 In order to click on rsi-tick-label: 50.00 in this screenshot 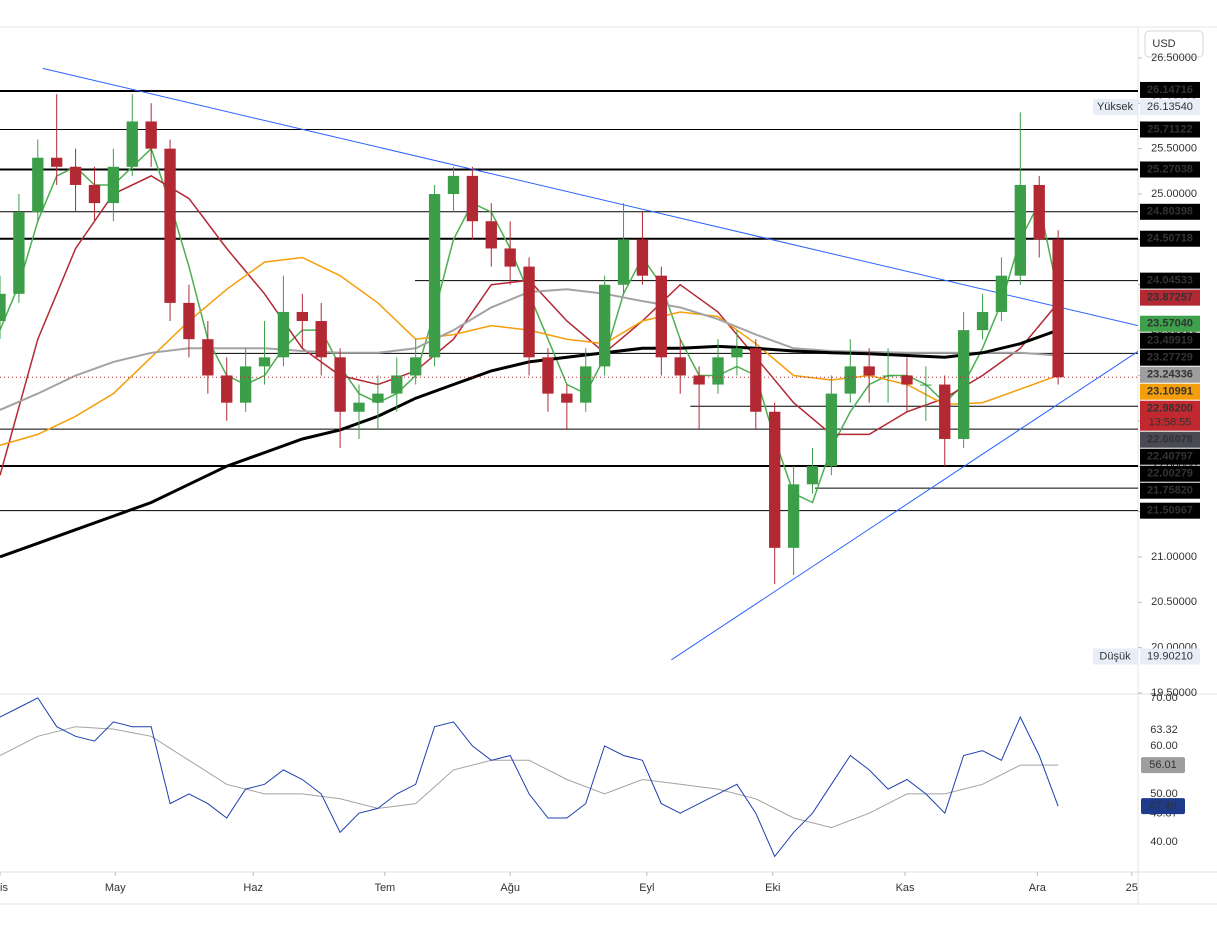, I will do `click(1164, 794)`.